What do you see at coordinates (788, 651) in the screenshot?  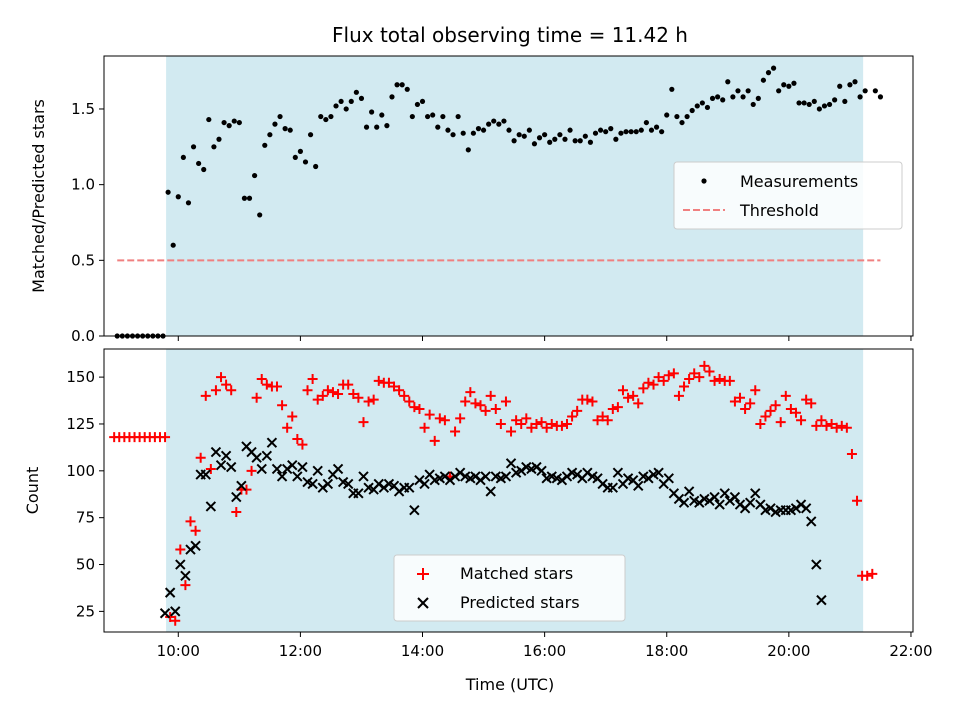 I see `x-tick-label: 20:00` at bounding box center [788, 651].